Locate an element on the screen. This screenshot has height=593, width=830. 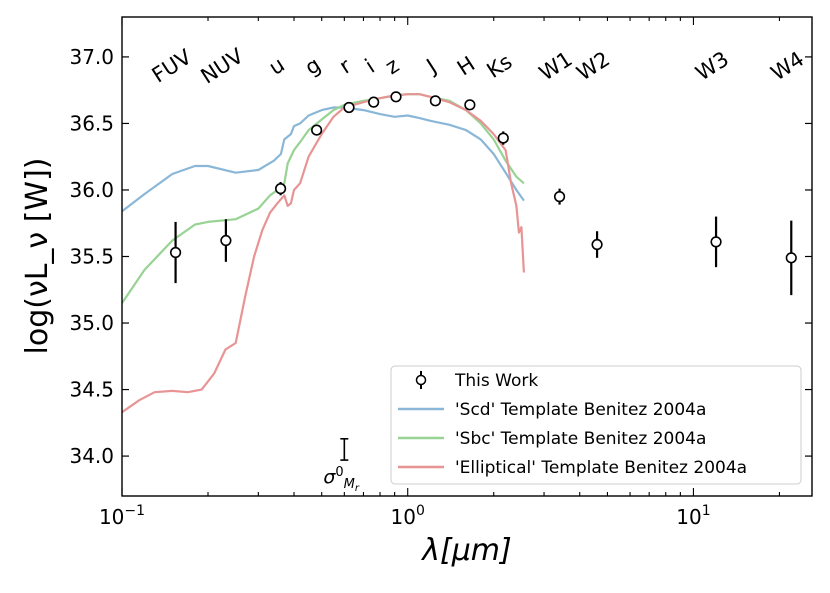
sigma-annotation: σ0Mr is located at coordinates (341, 465).